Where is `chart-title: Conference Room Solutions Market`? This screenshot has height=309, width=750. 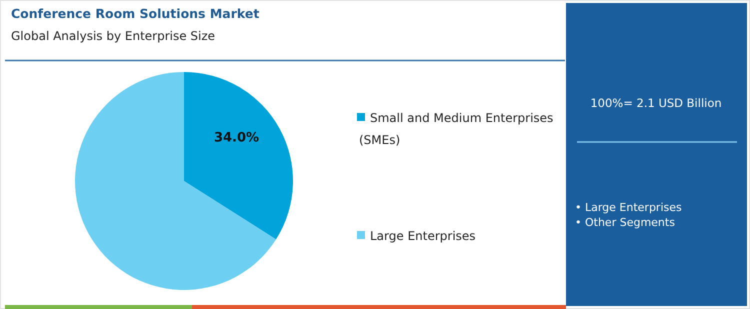
chart-title: Conference Room Solutions Market is located at coordinates (135, 13).